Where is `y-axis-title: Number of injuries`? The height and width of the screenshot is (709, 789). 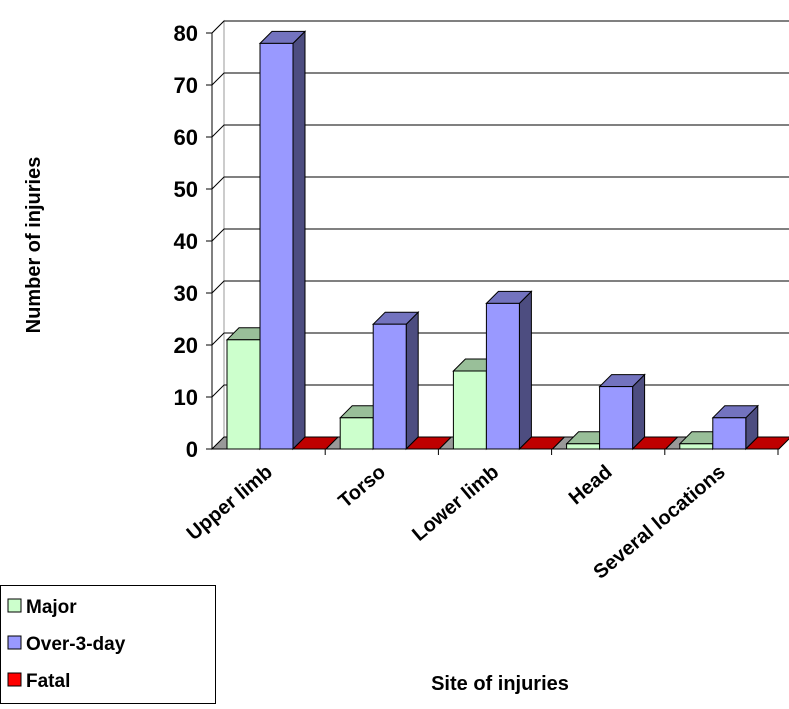
y-axis-title: Number of injuries is located at coordinates (34, 245).